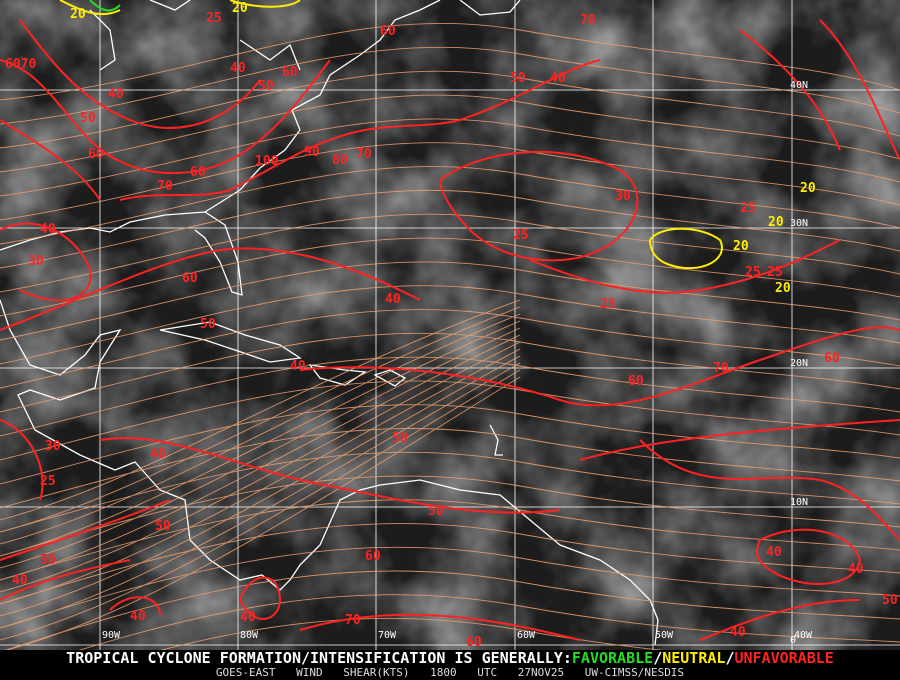 The height and width of the screenshot is (680, 900). What do you see at coordinates (541, 672) in the screenshot?
I see `valid-date: 27NOV25` at bounding box center [541, 672].